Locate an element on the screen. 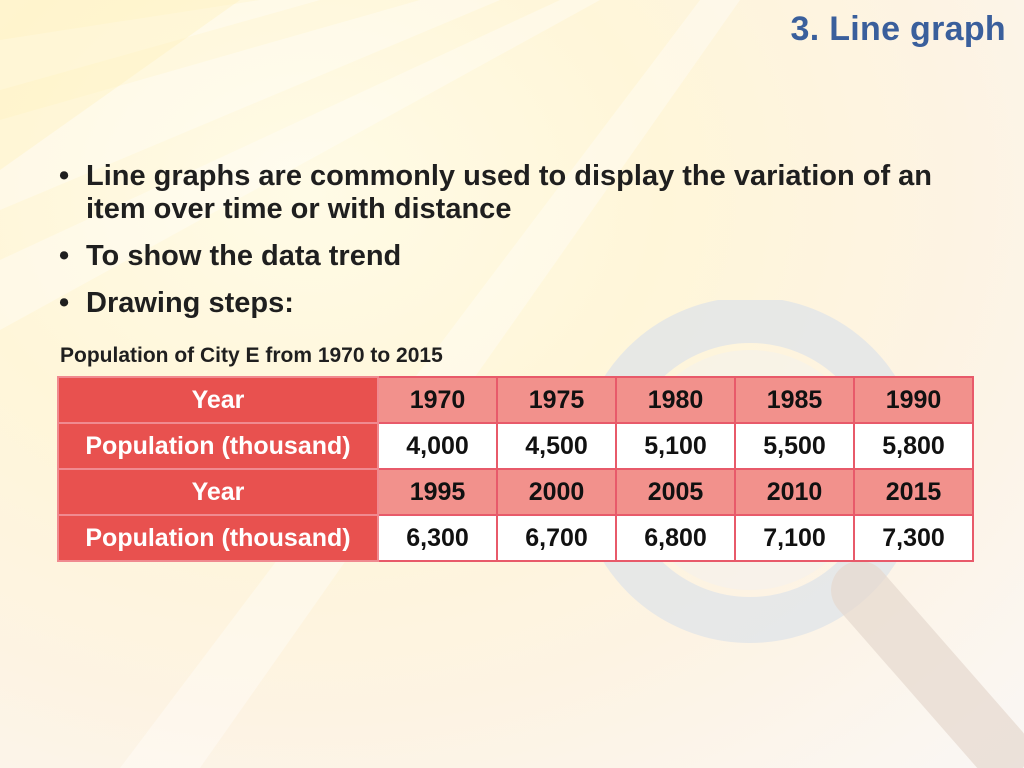 Image resolution: width=1024 pixels, height=768 pixels. table-cell: 2010 is located at coordinates (794, 492).